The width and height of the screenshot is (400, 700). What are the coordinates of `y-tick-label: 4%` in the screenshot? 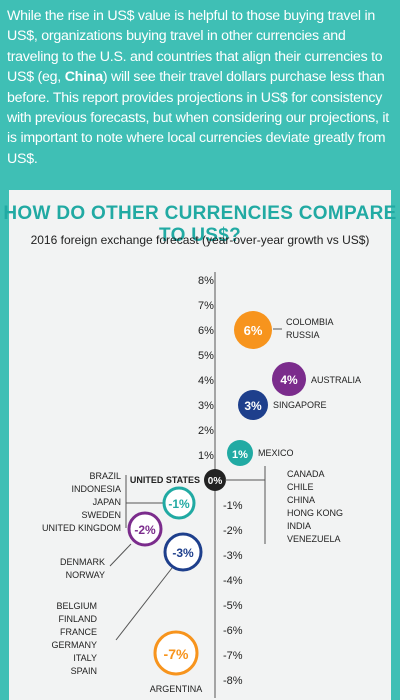 It's located at (206, 381).